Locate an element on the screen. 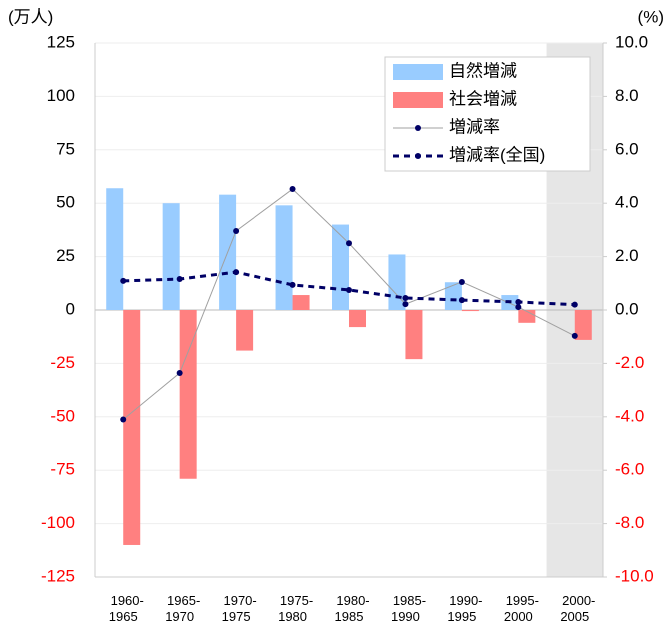 This screenshot has height=634, width=671. y2-tick-label: -6.0 is located at coordinates (629, 469).